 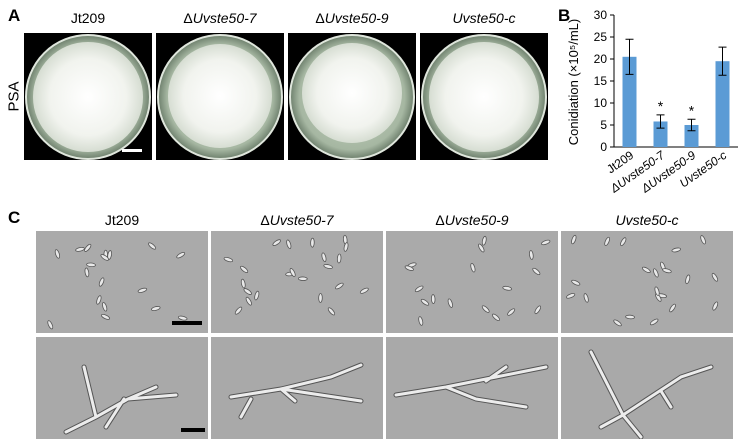 I want to click on germination-micrograph-jt209, so click(x=122, y=388).